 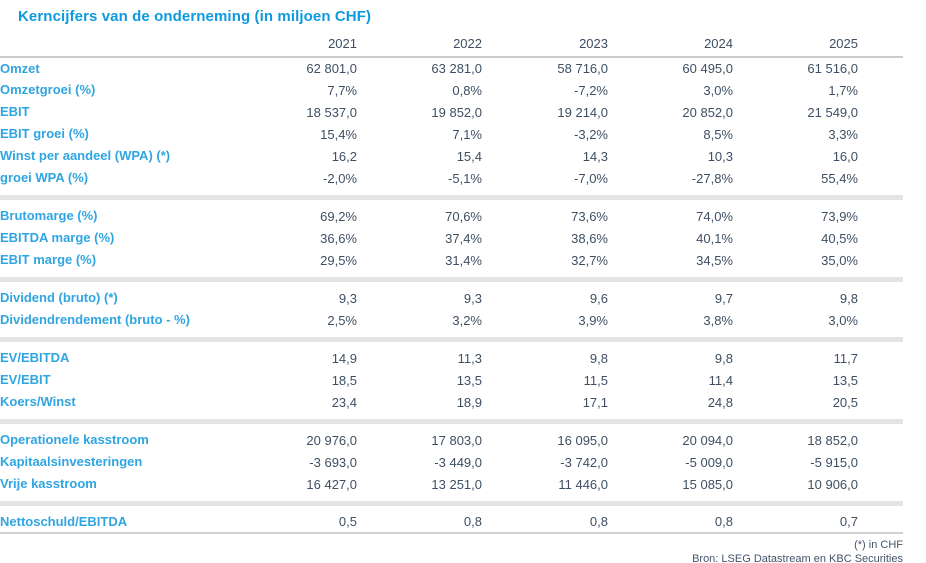 What do you see at coordinates (333, 462) in the screenshot?
I see `cell-value: -3 693,0` at bounding box center [333, 462].